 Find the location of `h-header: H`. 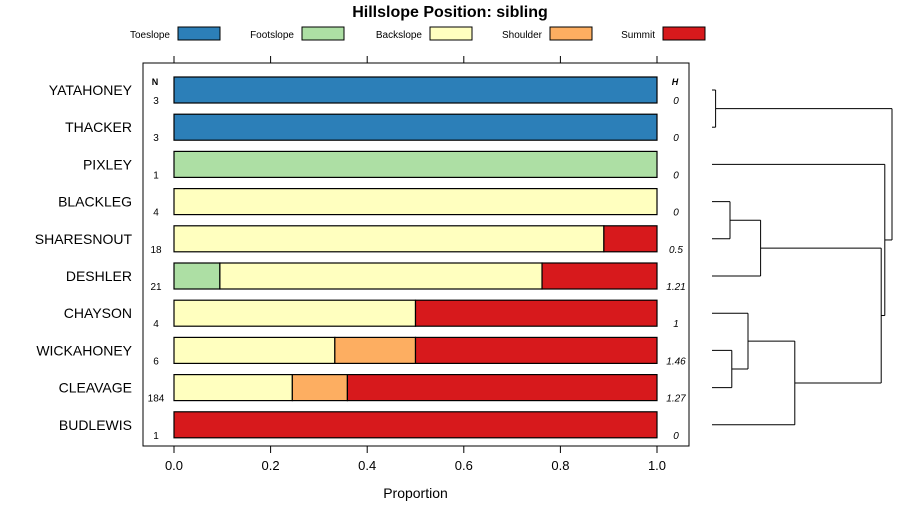

h-header: H is located at coordinates (675, 82).